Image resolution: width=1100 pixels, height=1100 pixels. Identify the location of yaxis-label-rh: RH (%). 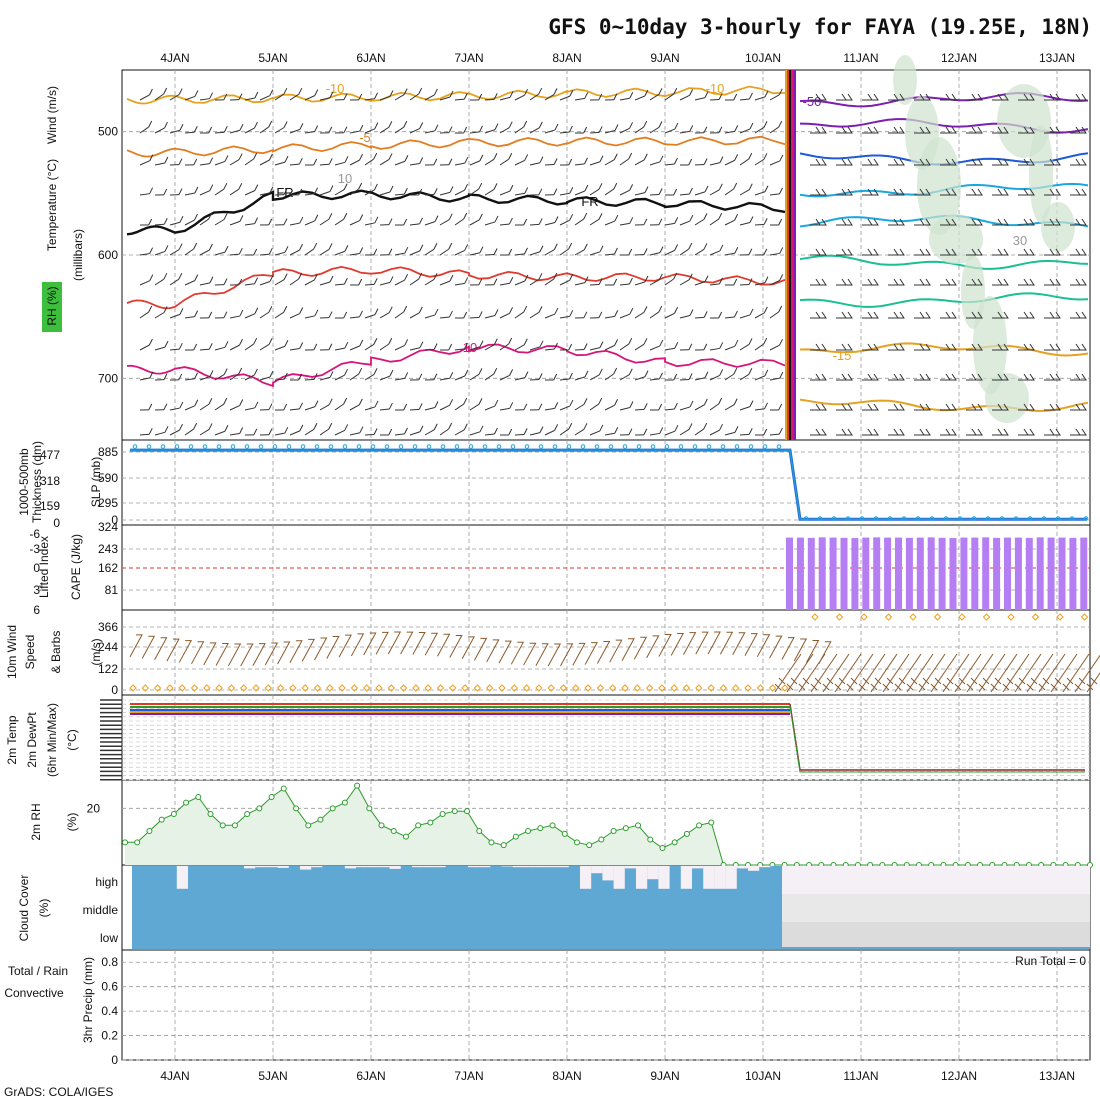
(52, 305).